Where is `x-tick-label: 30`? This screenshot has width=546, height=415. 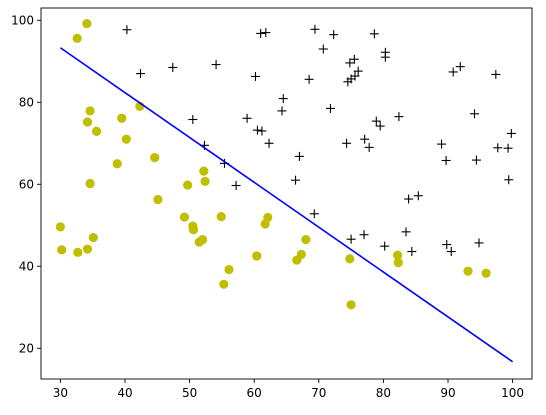 x-tick-label: 30 is located at coordinates (60, 393).